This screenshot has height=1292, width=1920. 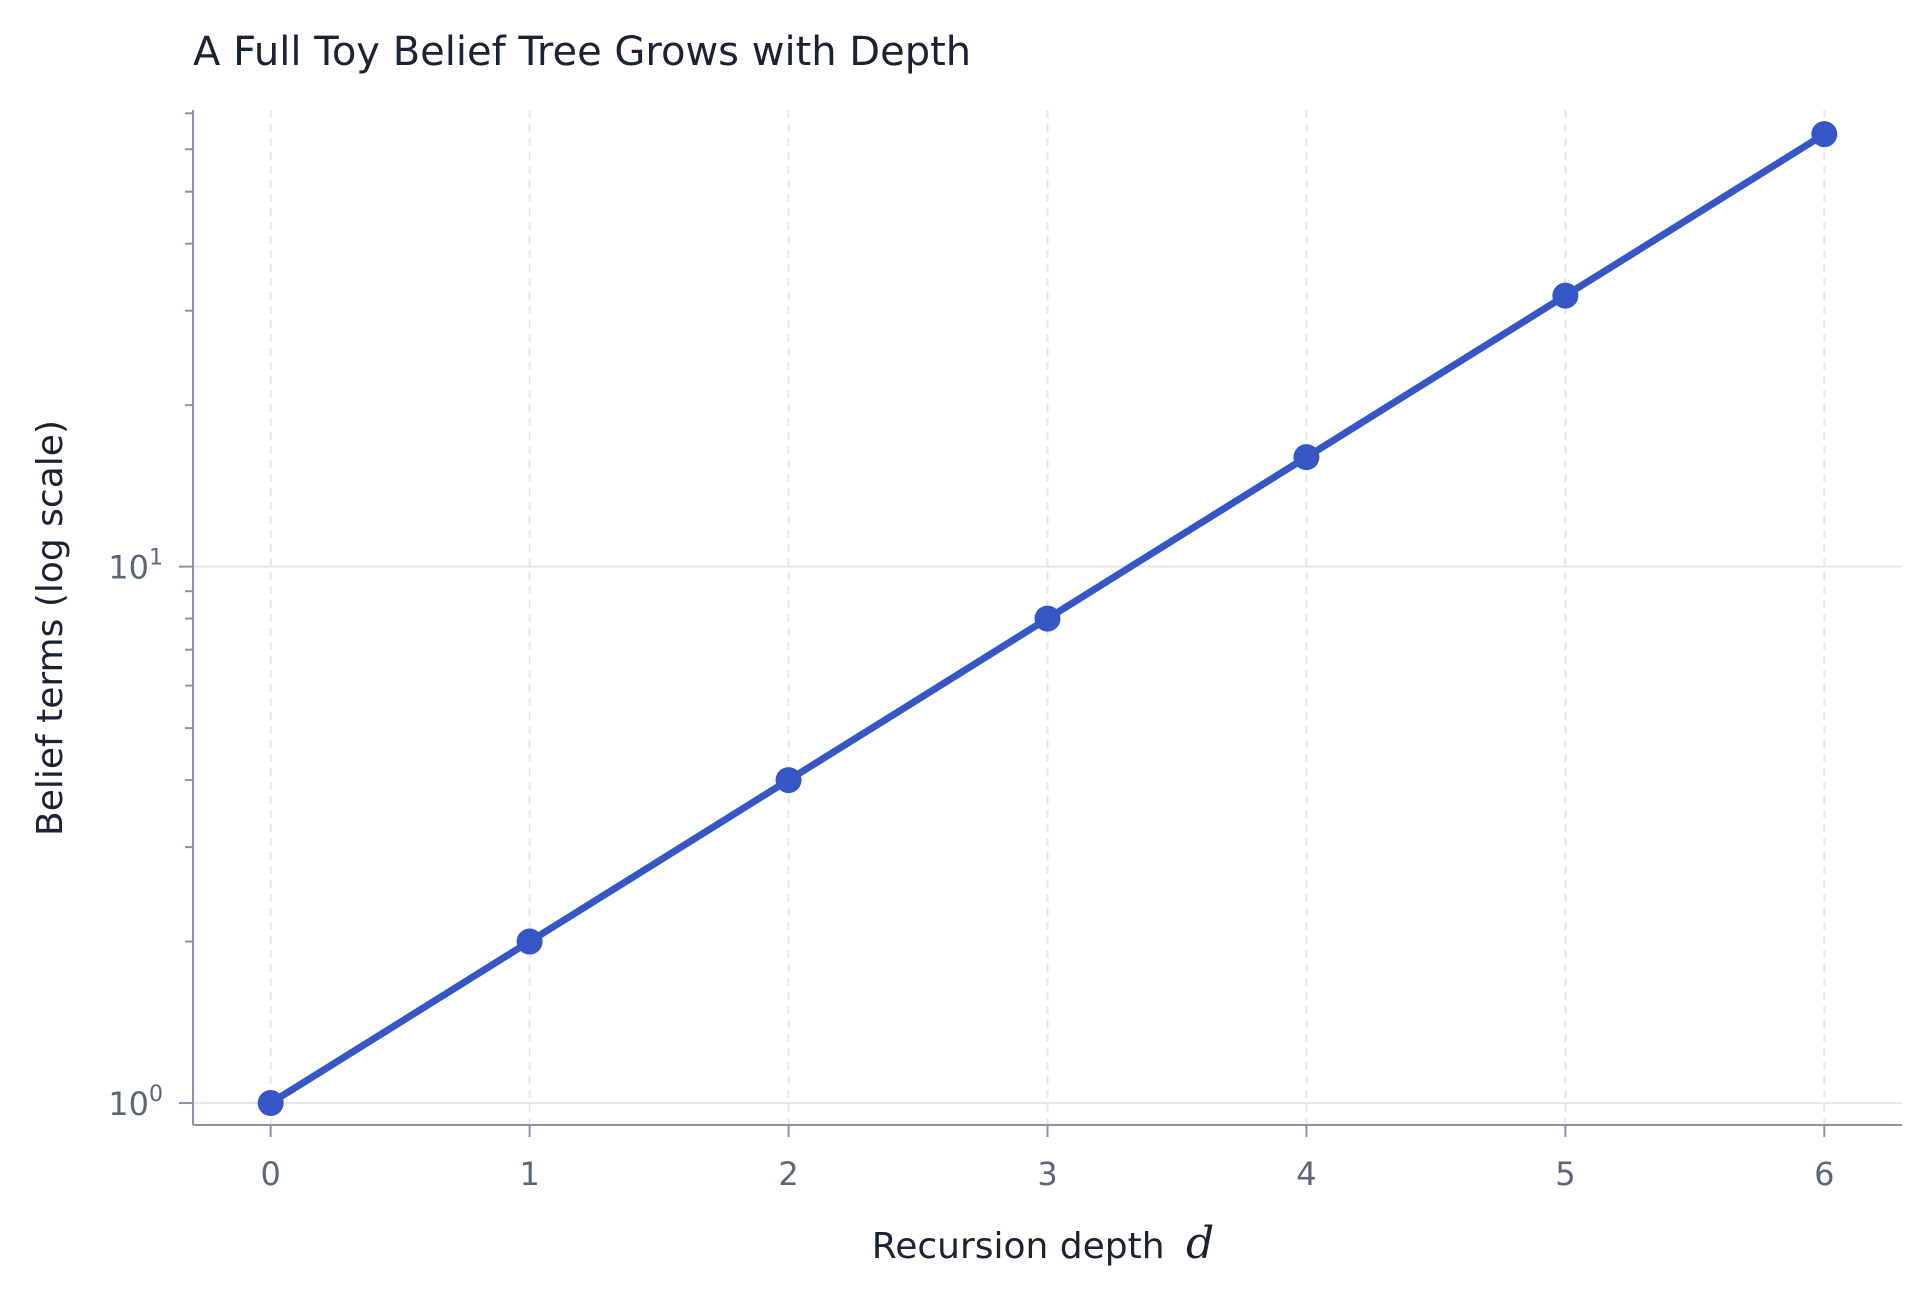 What do you see at coordinates (1043, 1243) in the screenshot?
I see `x-axis-label: Recursion depth d` at bounding box center [1043, 1243].